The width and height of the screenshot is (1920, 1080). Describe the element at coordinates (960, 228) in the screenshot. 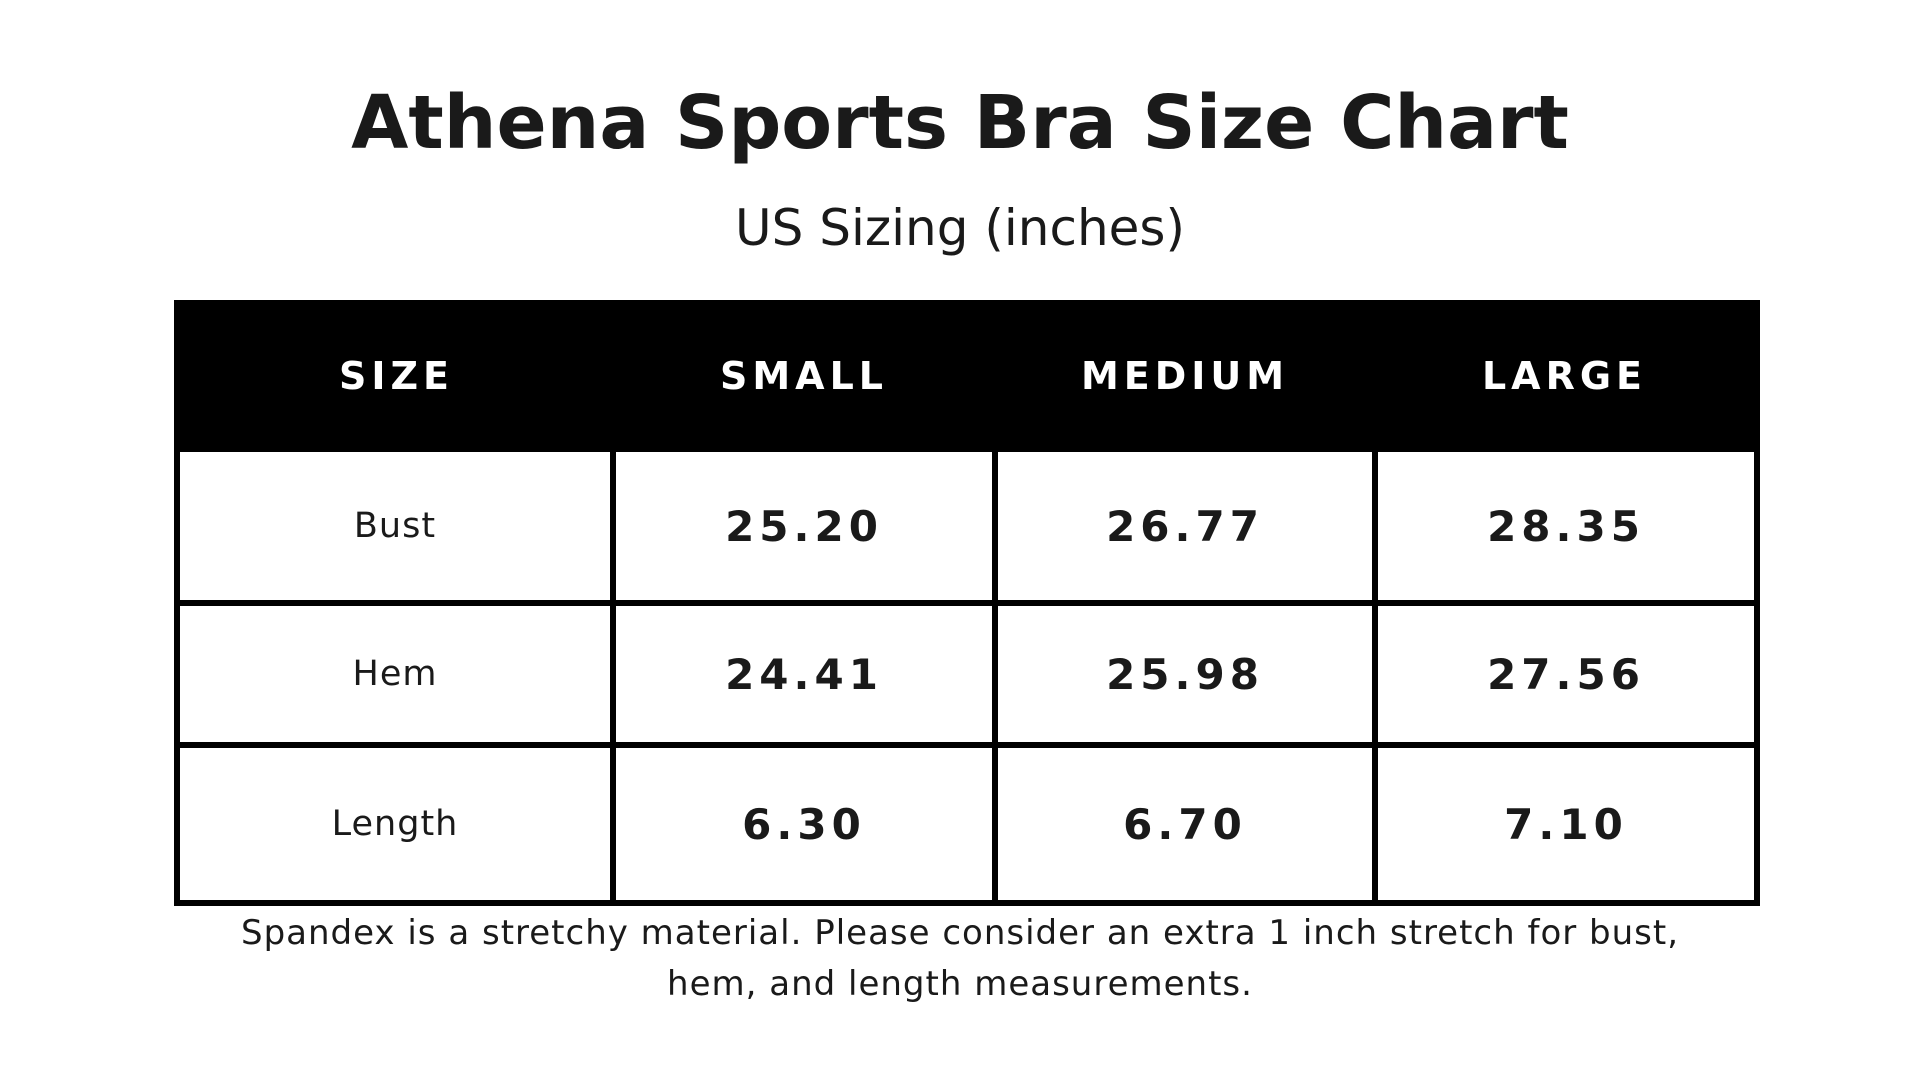

I see `chart-subtitle: US Sizing (inches)` at that location.